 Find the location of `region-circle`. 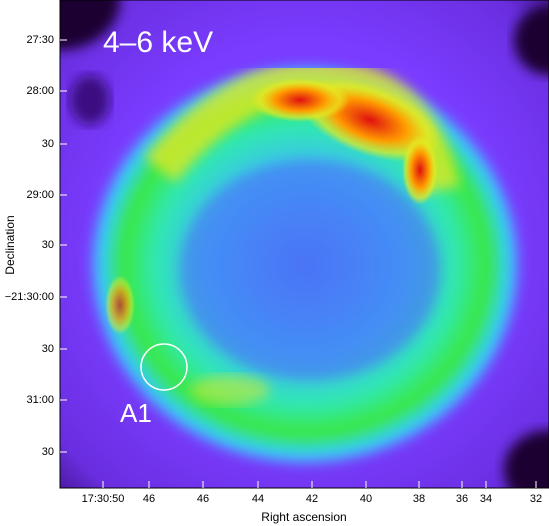

region-circle is located at coordinates (164, 367).